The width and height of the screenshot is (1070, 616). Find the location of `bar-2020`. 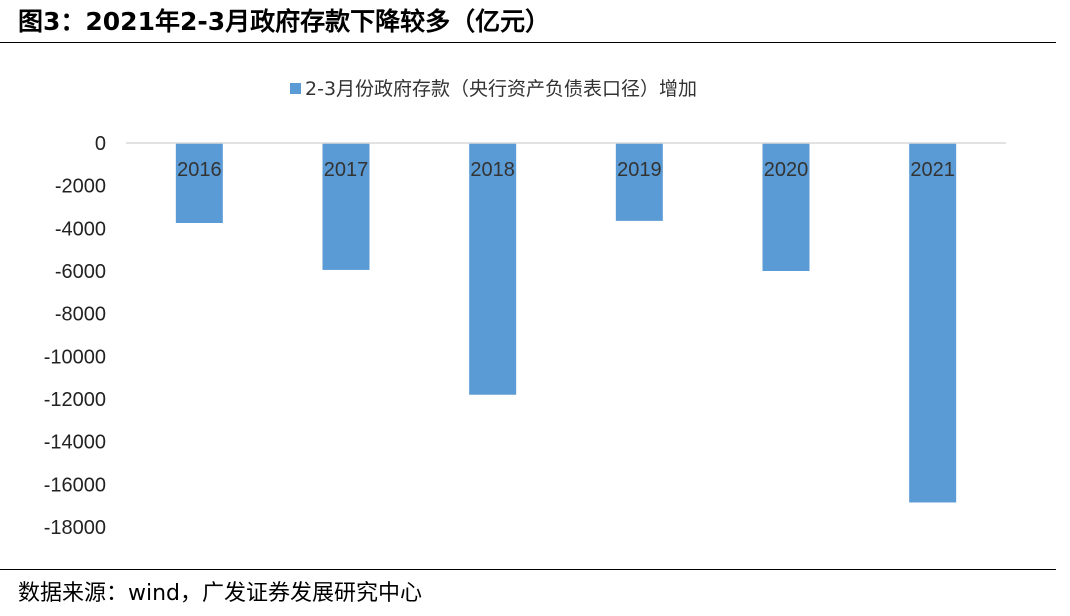

bar-2020 is located at coordinates (786, 207).